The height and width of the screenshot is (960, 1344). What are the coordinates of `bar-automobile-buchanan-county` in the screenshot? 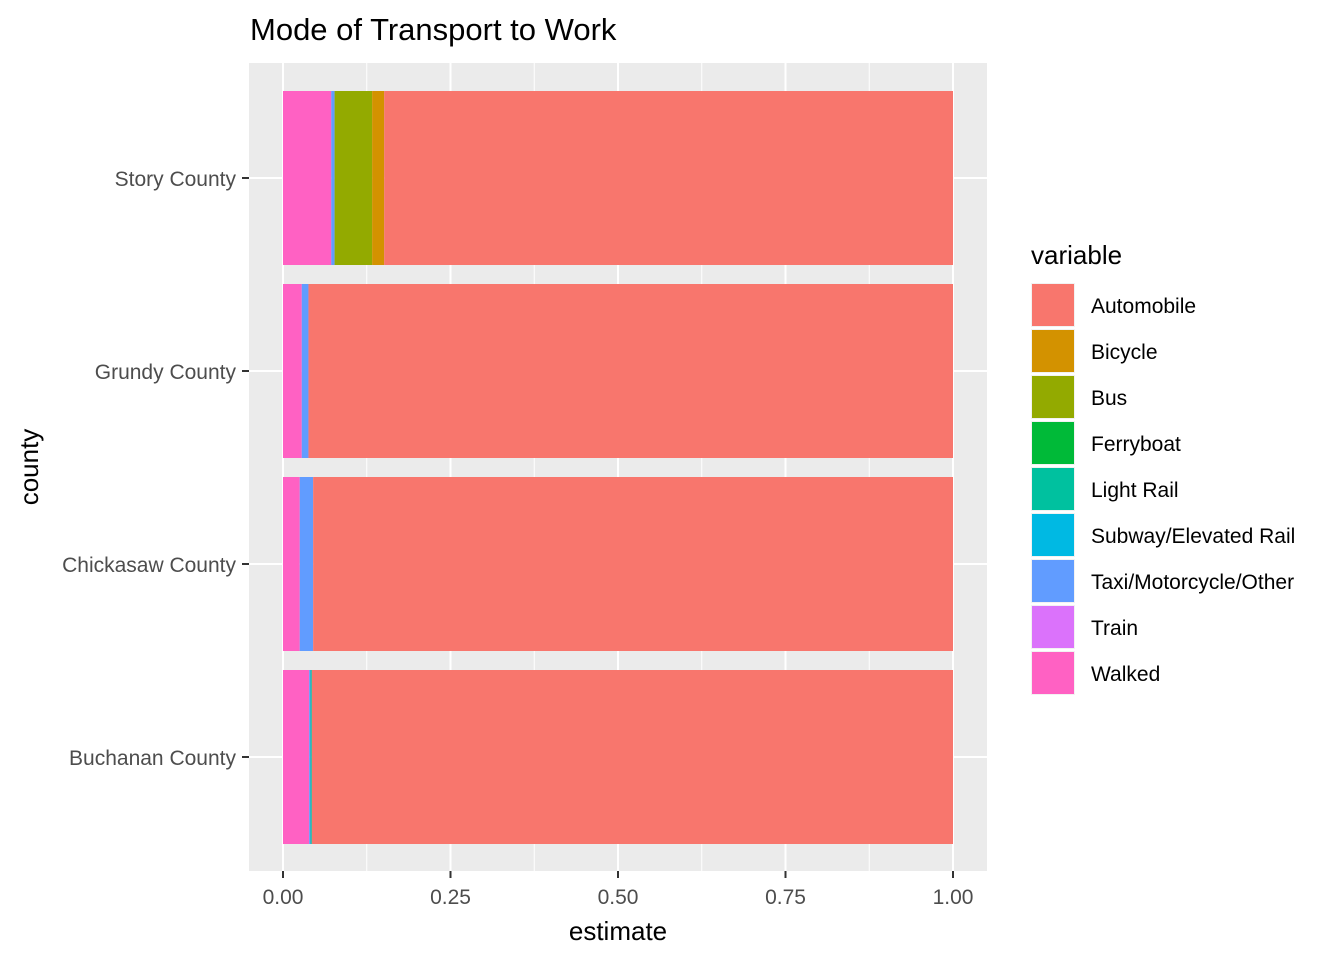 It's located at (632, 757).